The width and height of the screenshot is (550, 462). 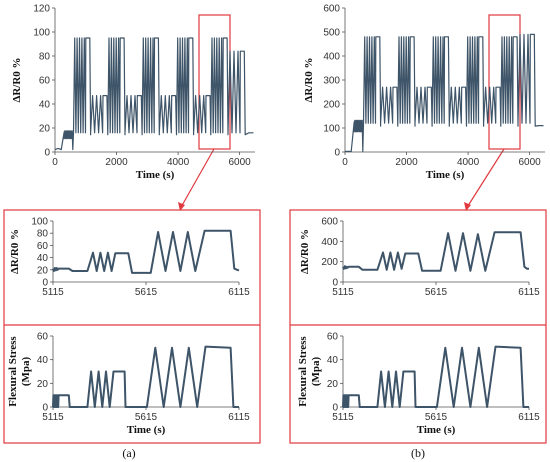 What do you see at coordinates (467, 206) in the screenshot?
I see `b-arrow-head` at bounding box center [467, 206].